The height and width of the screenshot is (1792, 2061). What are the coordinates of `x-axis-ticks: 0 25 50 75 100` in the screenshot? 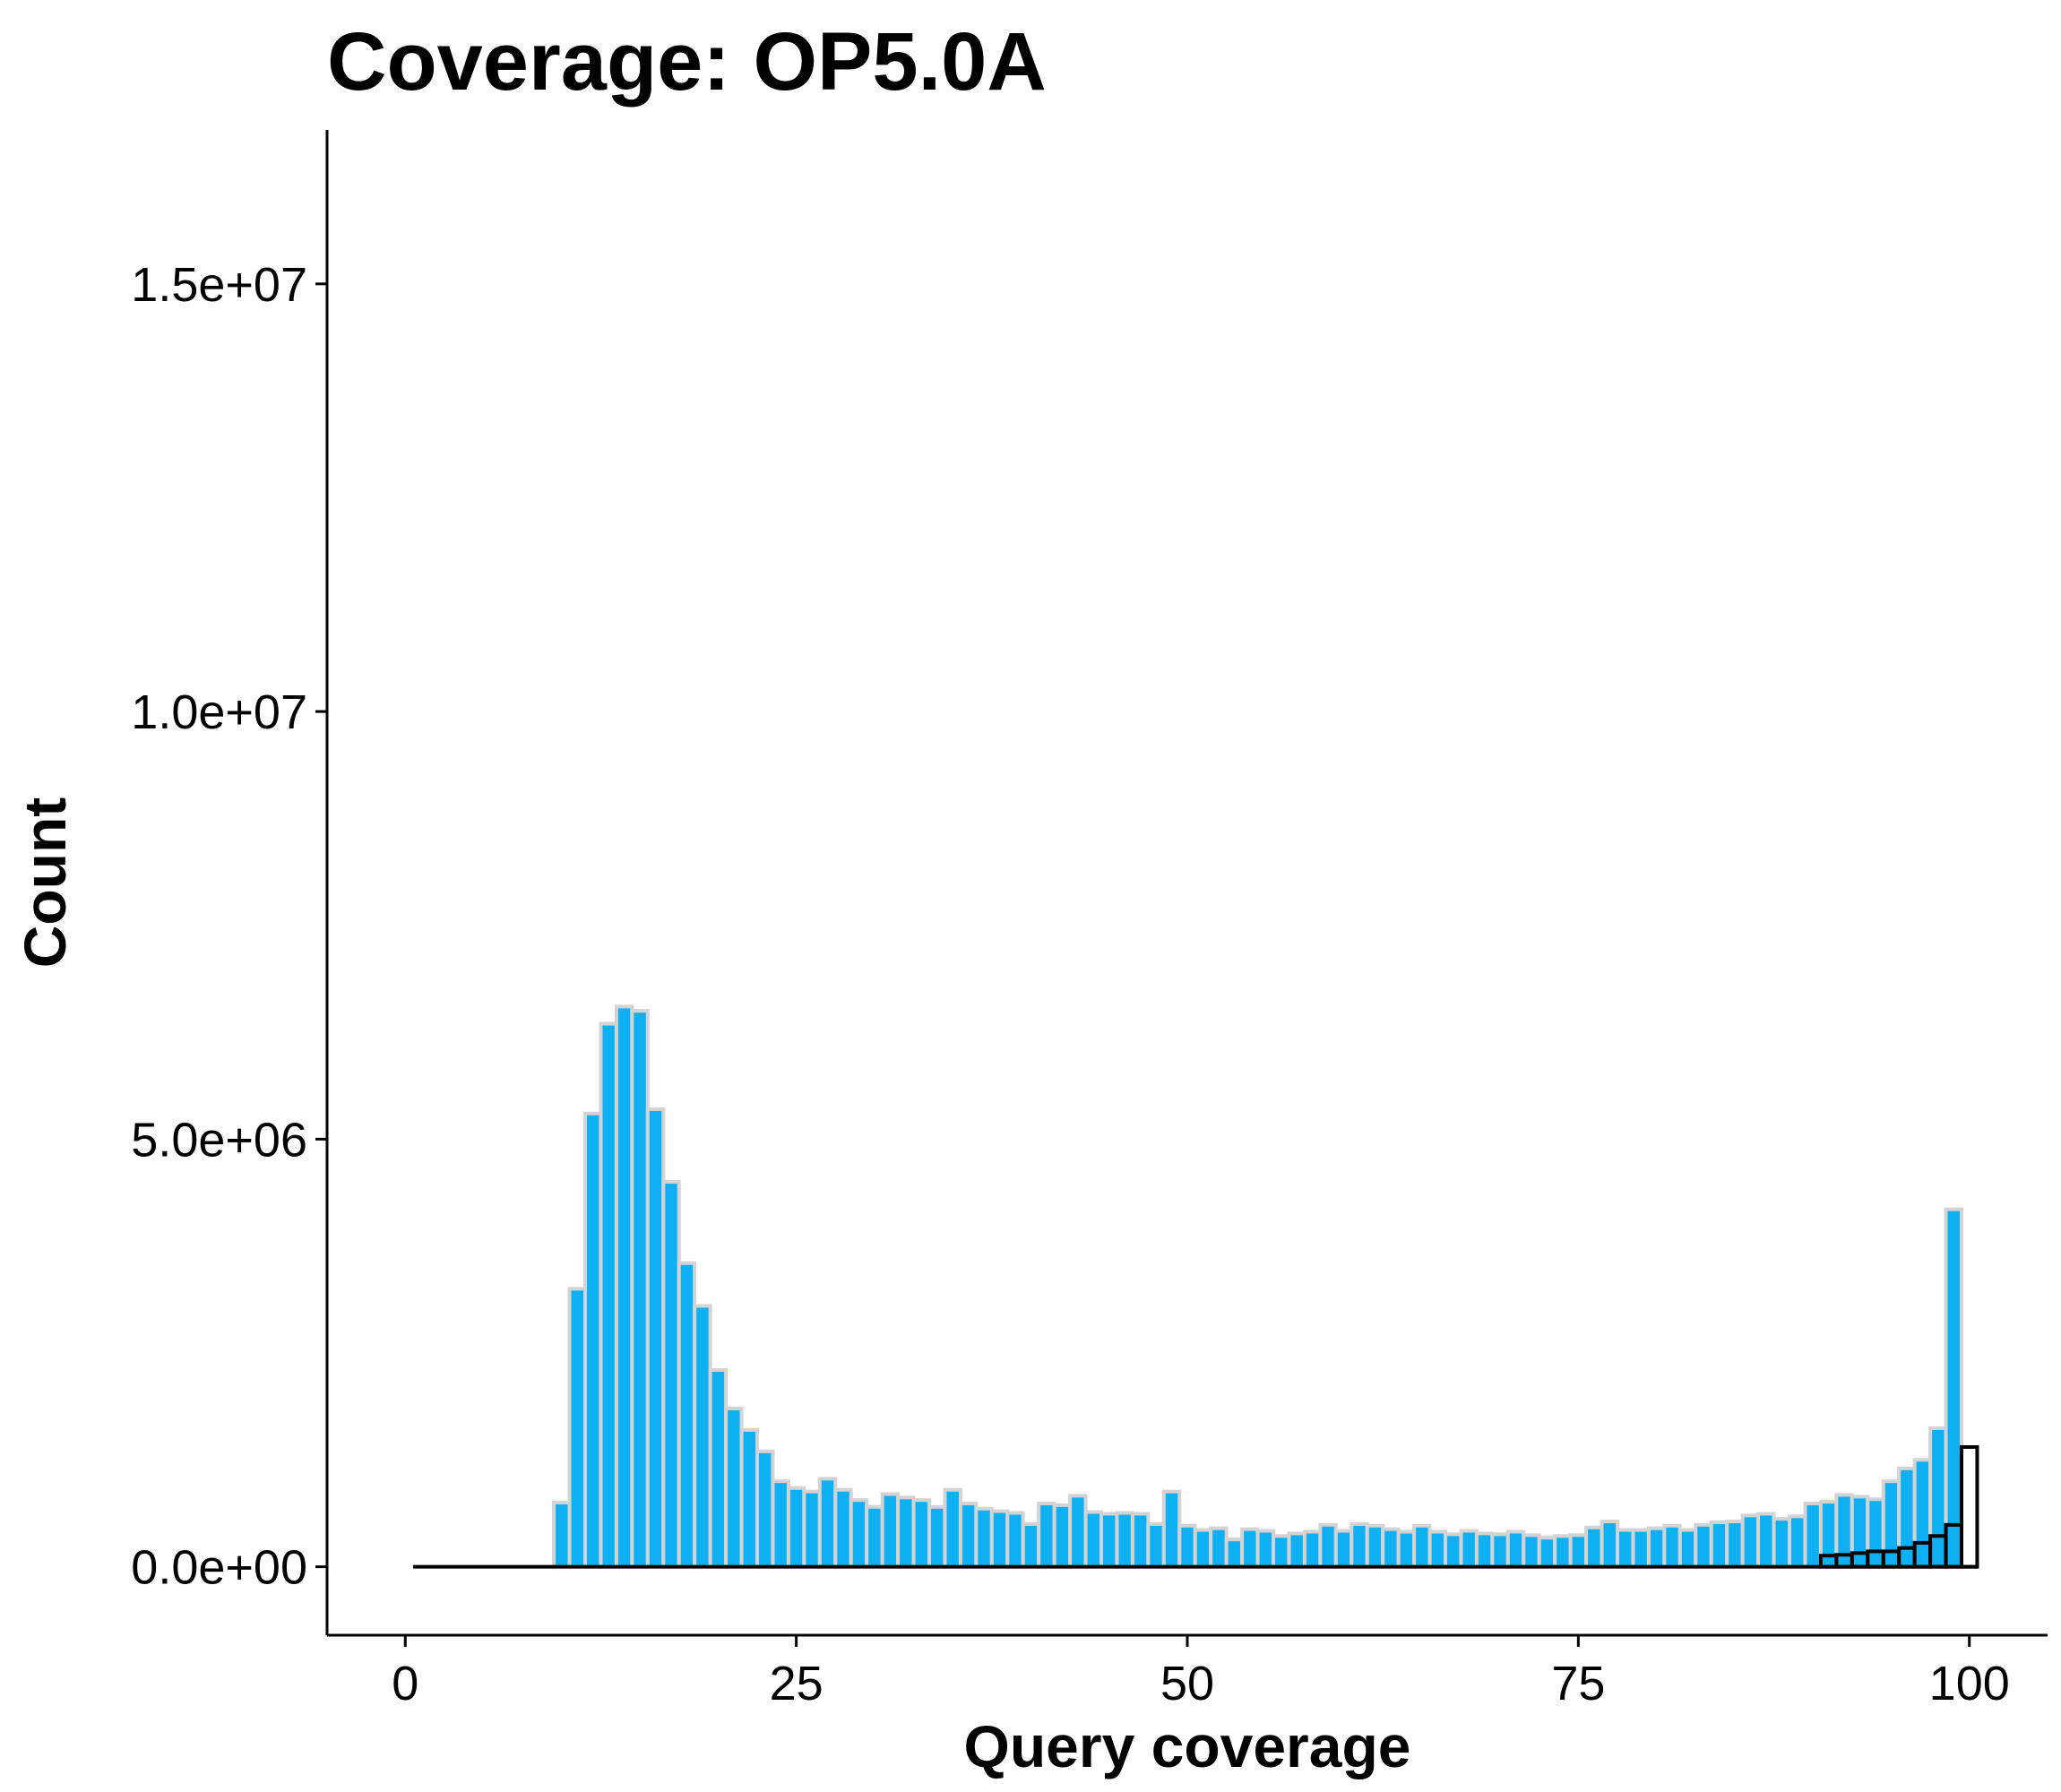 It's located at (1201, 1673).